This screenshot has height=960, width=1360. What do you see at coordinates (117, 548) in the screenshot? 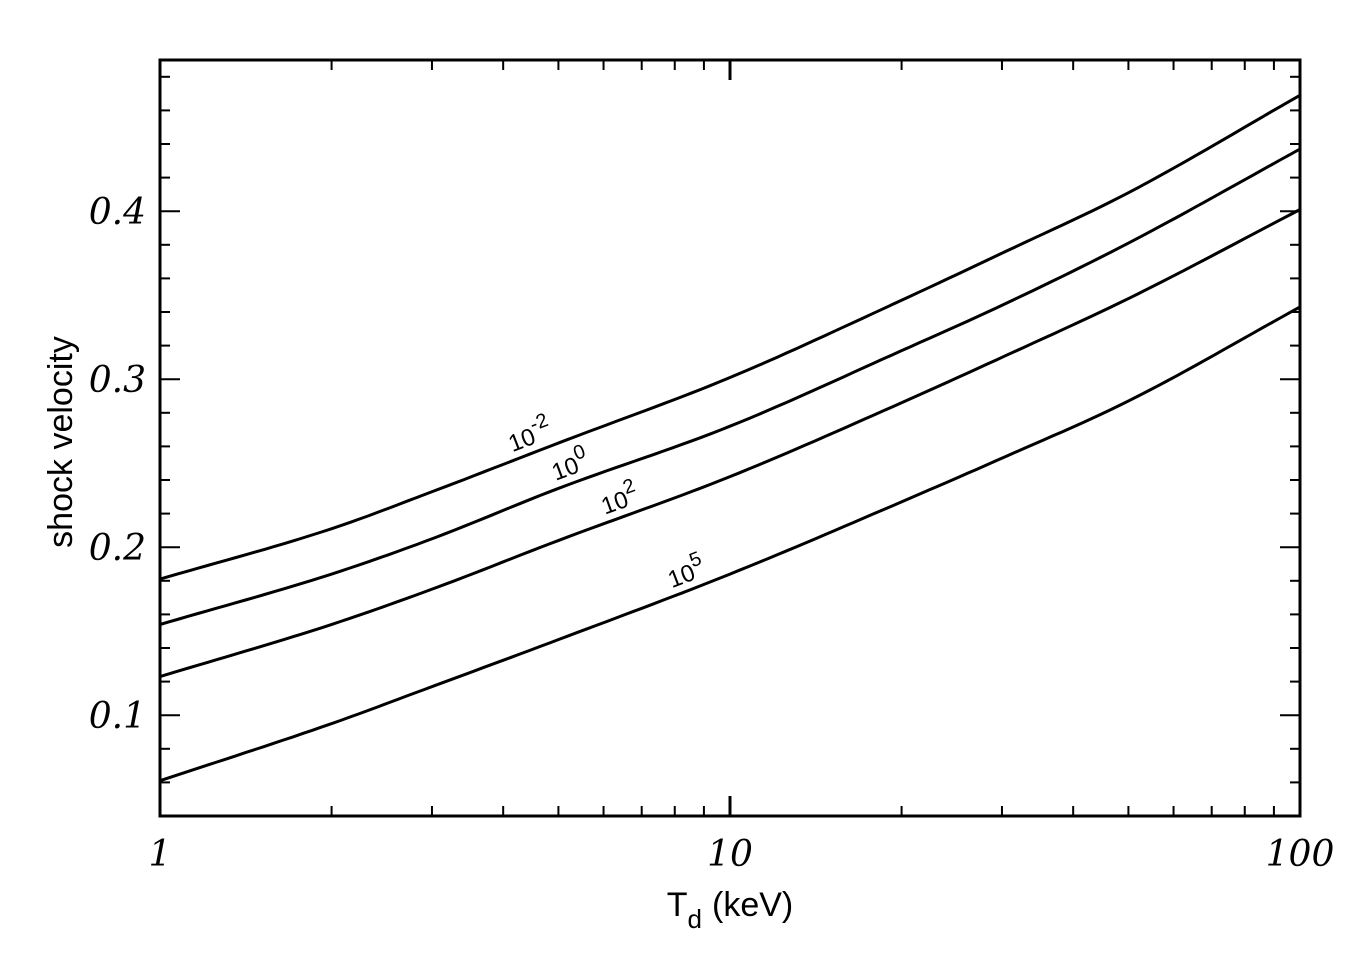
I see `y-tick-label: 0.2` at bounding box center [117, 548].